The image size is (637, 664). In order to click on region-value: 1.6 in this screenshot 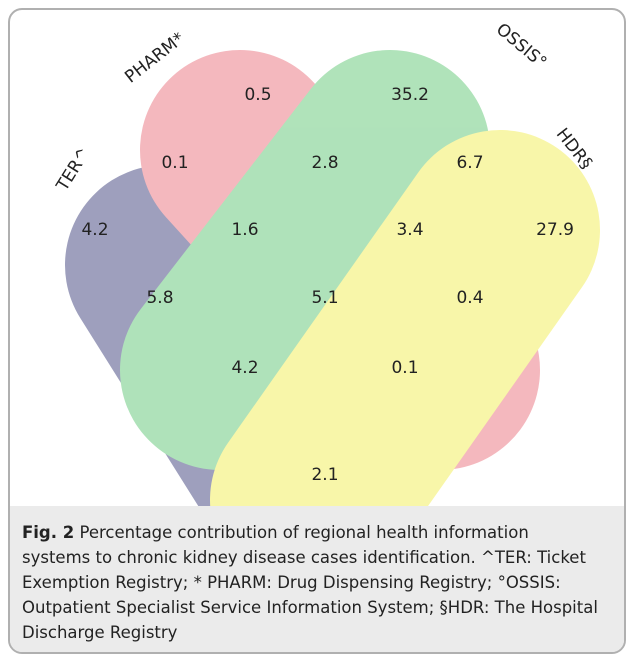, I will do `click(244, 230)`.